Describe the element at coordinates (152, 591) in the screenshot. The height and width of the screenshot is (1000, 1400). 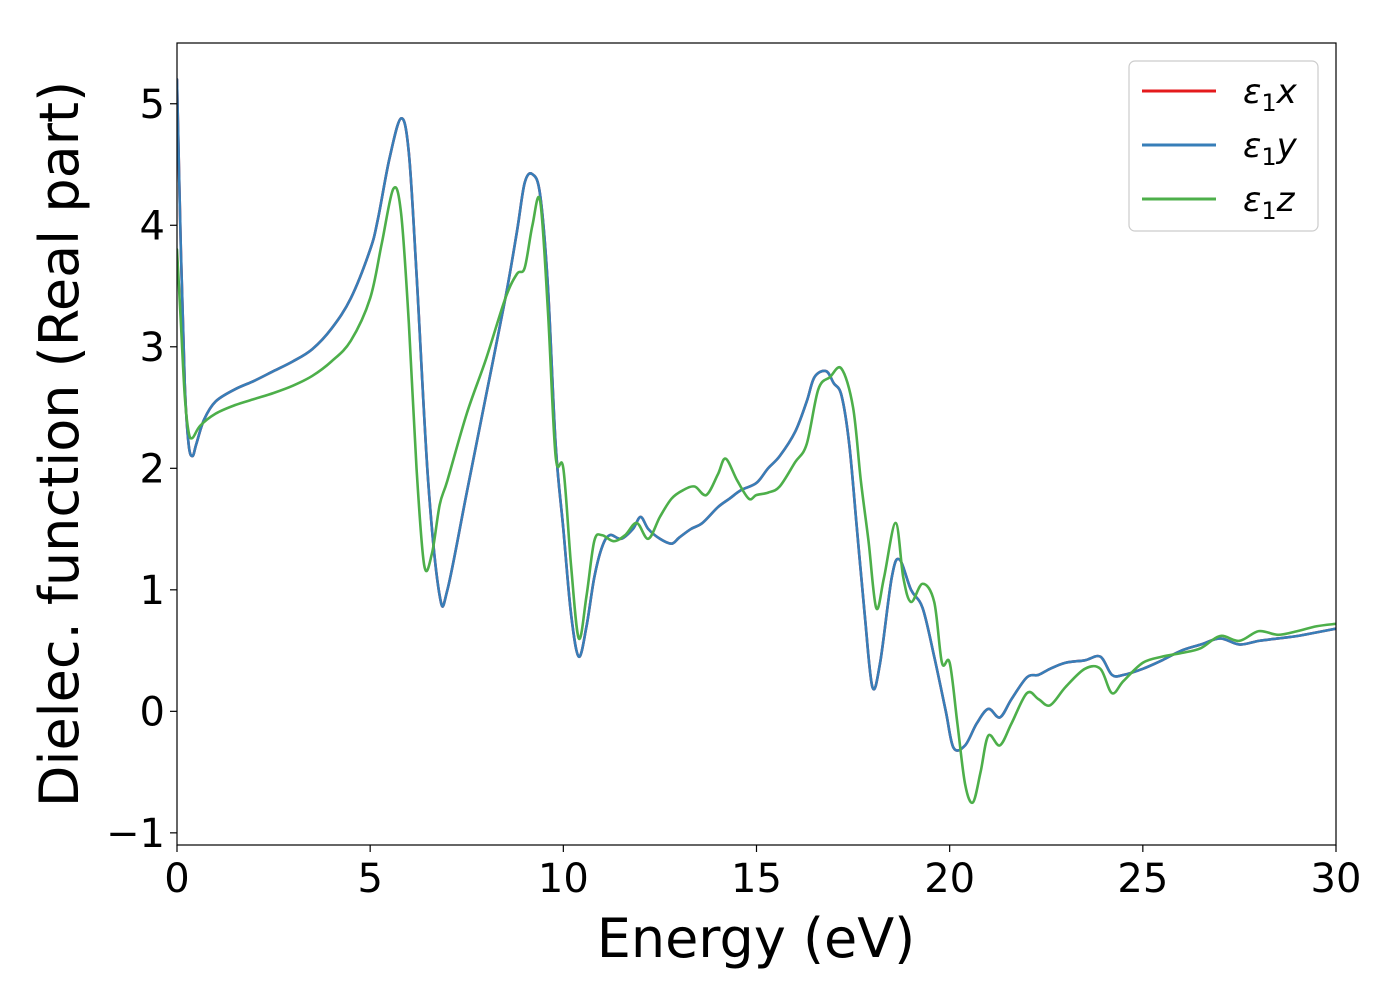
I see `y-tick-label: 1` at that location.